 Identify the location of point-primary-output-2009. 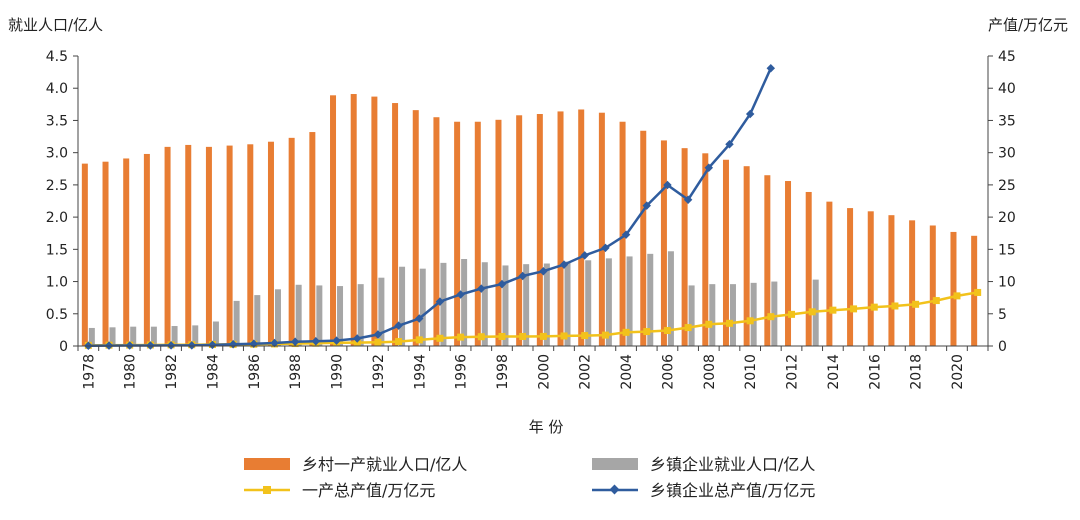
(729, 323).